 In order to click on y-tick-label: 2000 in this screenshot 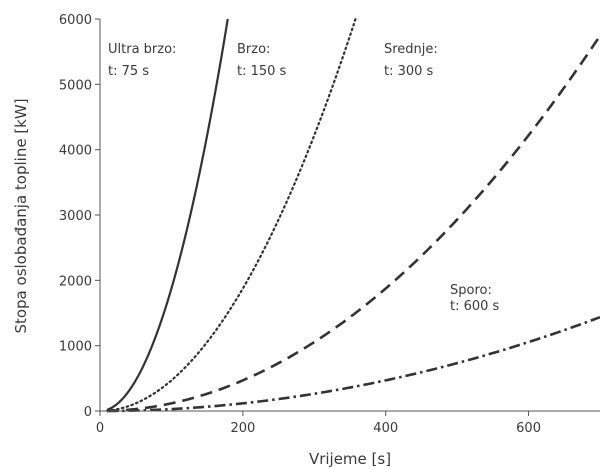, I will do `click(75, 281)`.